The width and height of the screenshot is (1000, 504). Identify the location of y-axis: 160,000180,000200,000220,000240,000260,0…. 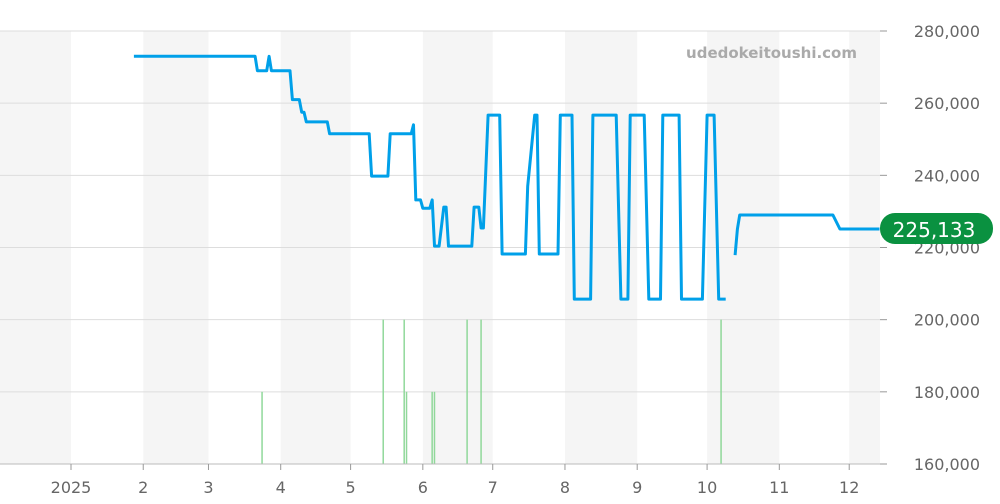
(930, 248).